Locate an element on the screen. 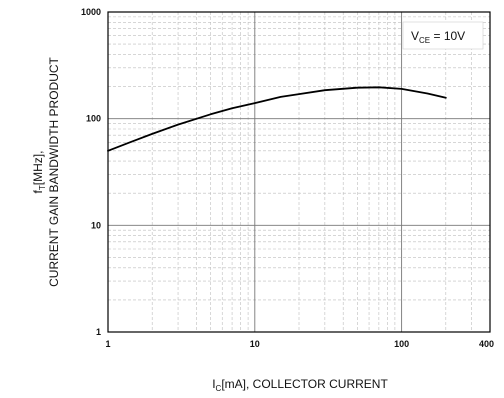 This screenshot has height=398, width=504. x-tick-label: 400 is located at coordinates (486, 344).